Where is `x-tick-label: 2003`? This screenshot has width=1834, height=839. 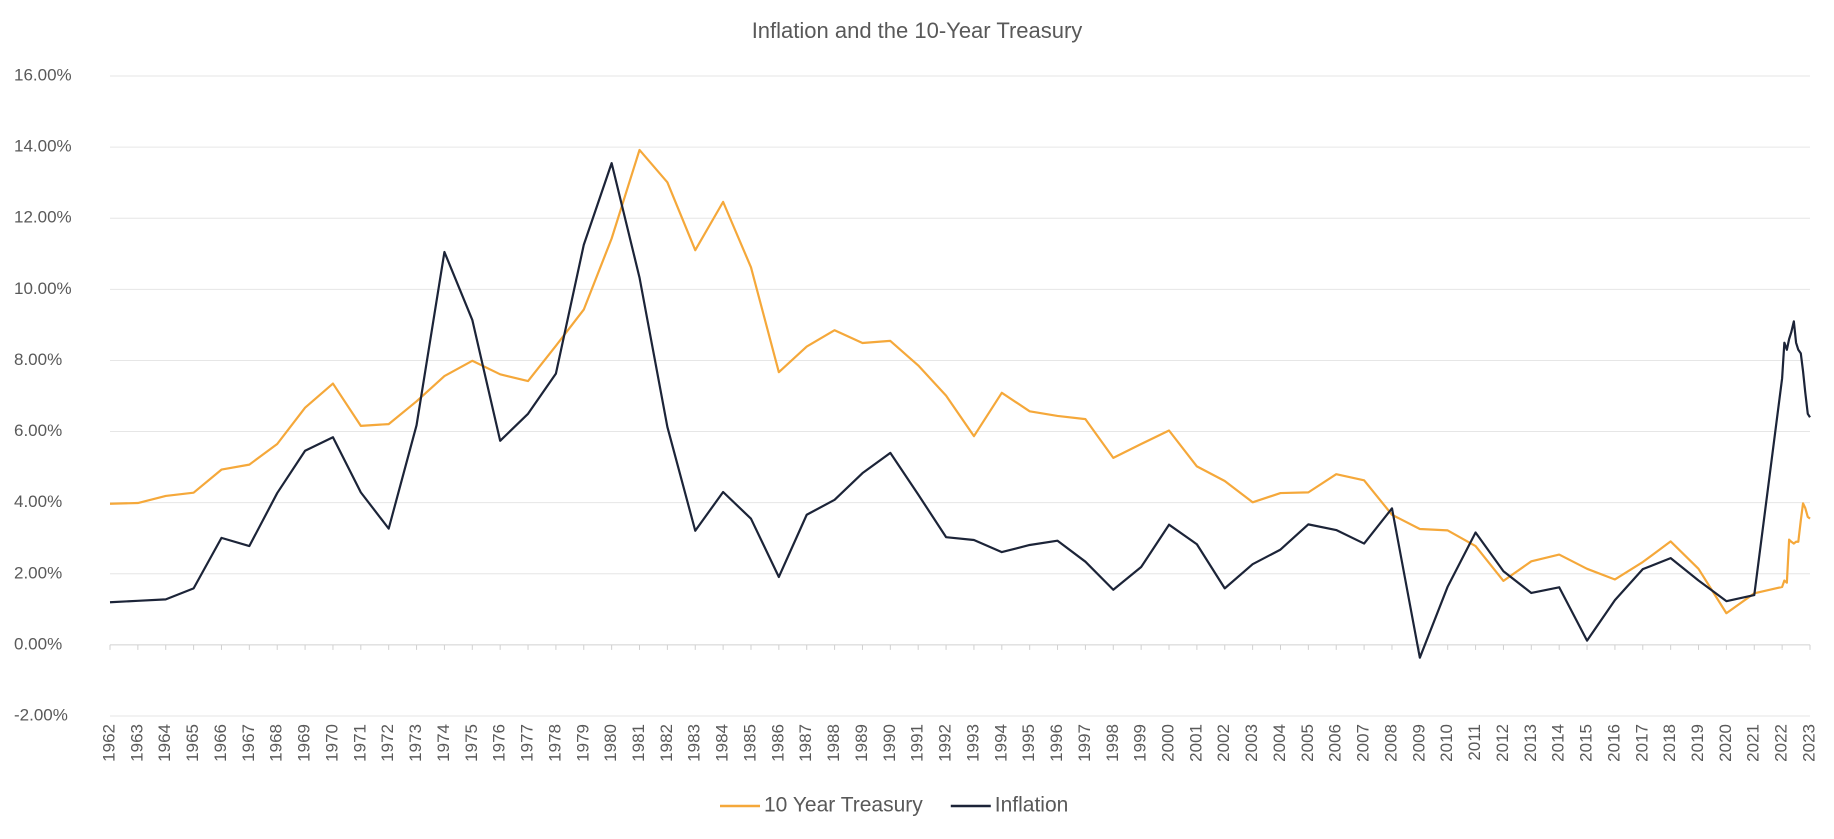 x-tick-label: 2003 is located at coordinates (1251, 743).